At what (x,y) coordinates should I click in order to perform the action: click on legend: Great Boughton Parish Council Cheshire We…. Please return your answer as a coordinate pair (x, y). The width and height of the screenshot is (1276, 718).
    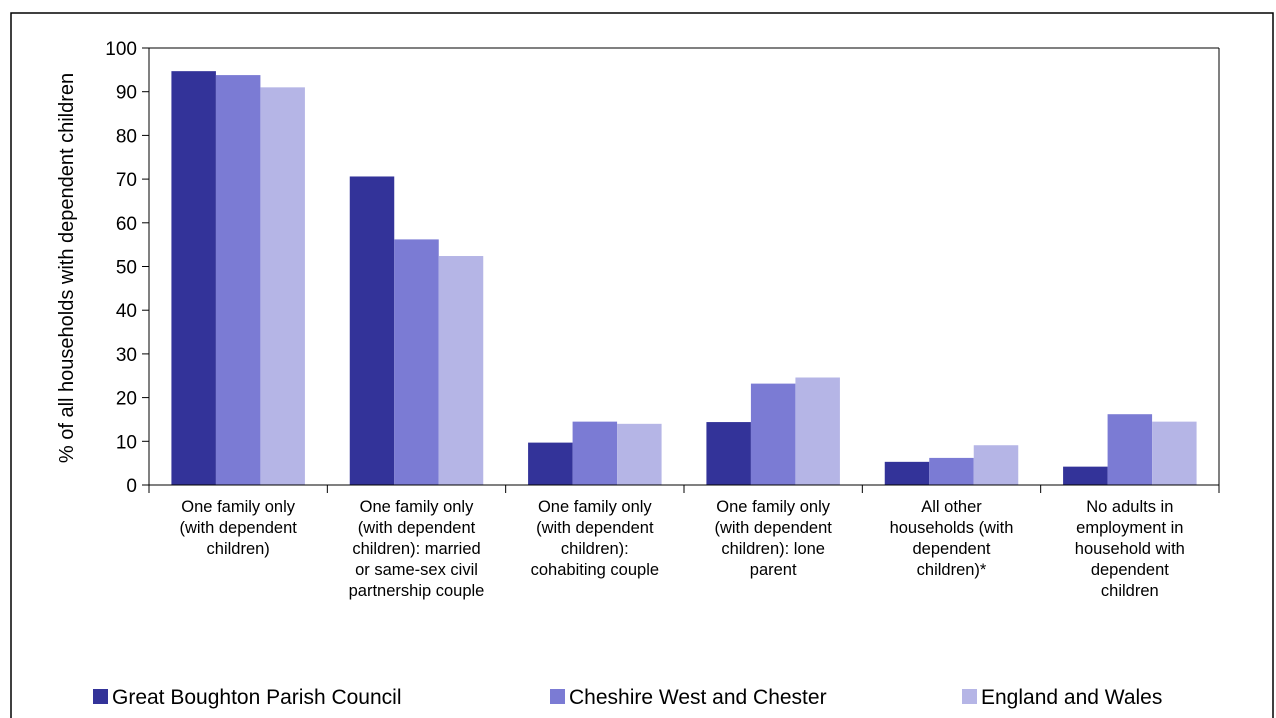
    Looking at the image, I should click on (627, 697).